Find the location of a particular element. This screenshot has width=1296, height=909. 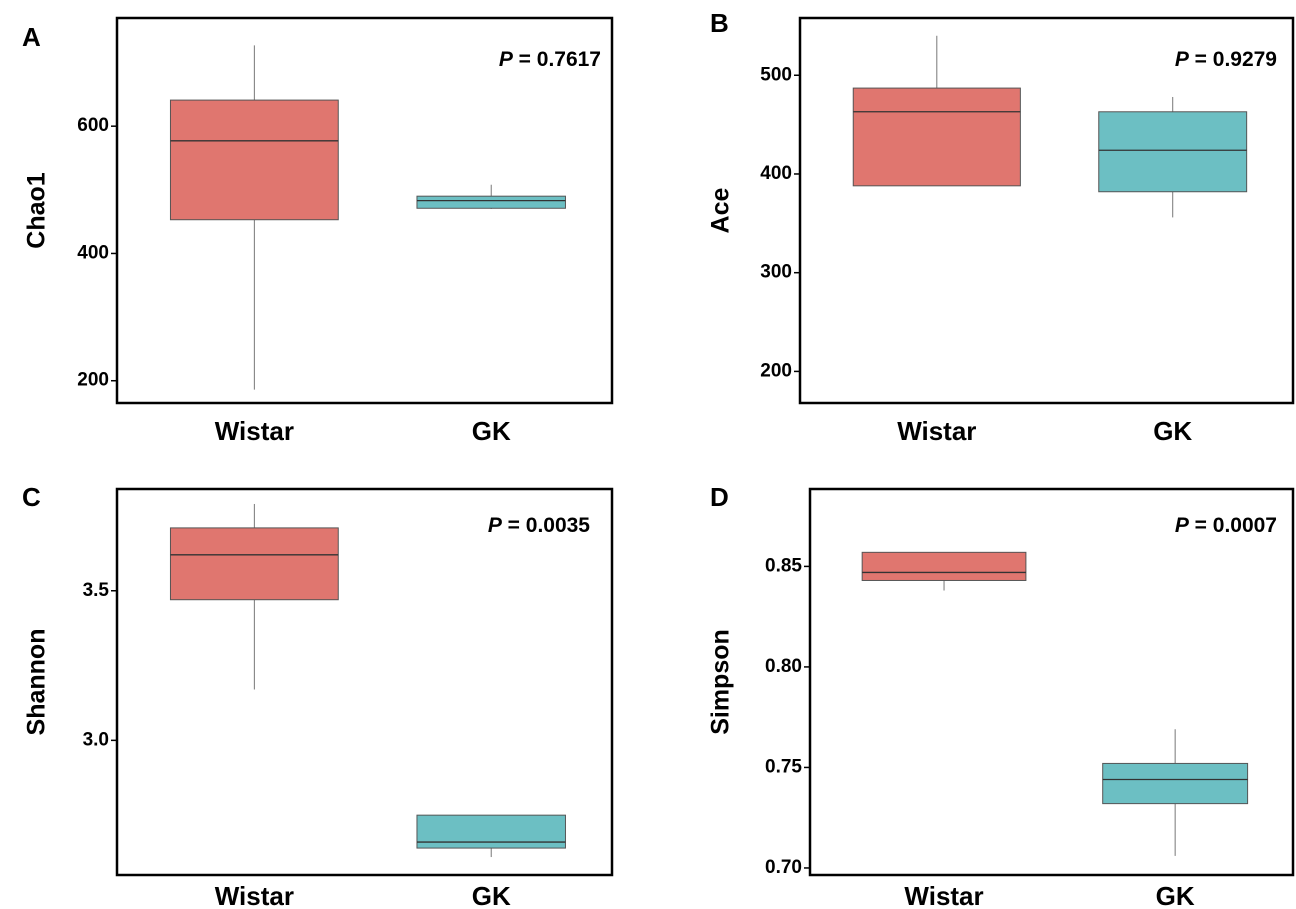

y-axis-label: Simpson is located at coordinates (721, 682).